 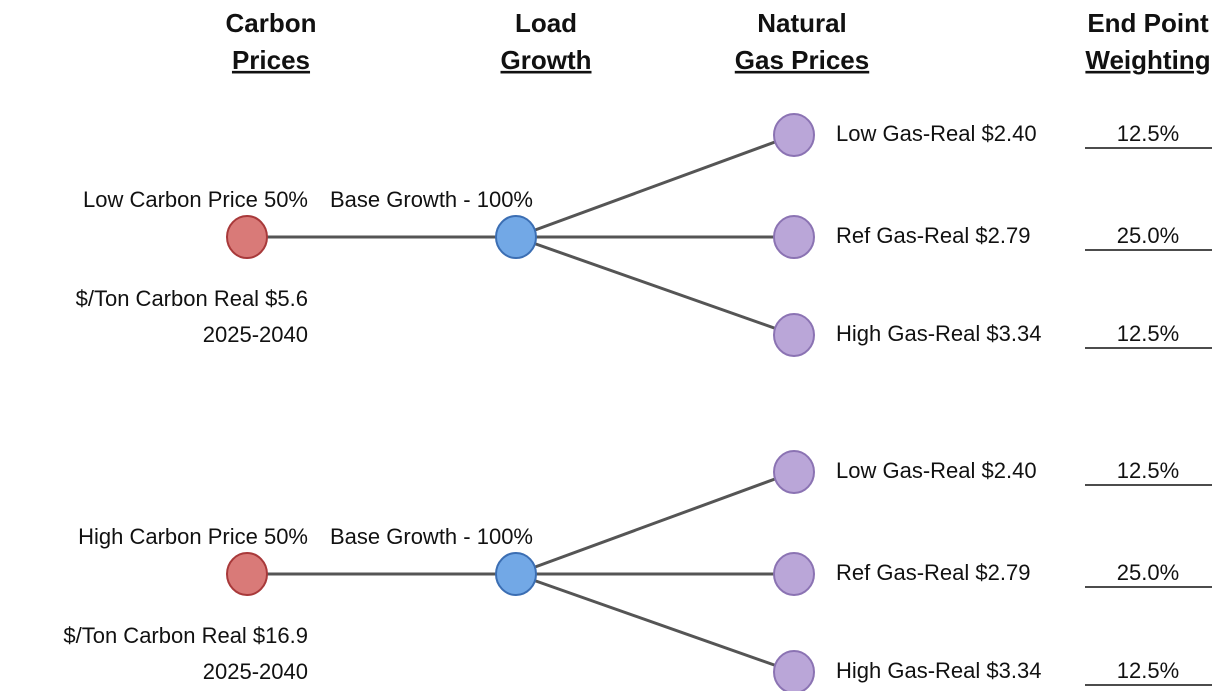 I want to click on carbon-detail: $/Ton Carbon Real $16.9, so click(x=185, y=635).